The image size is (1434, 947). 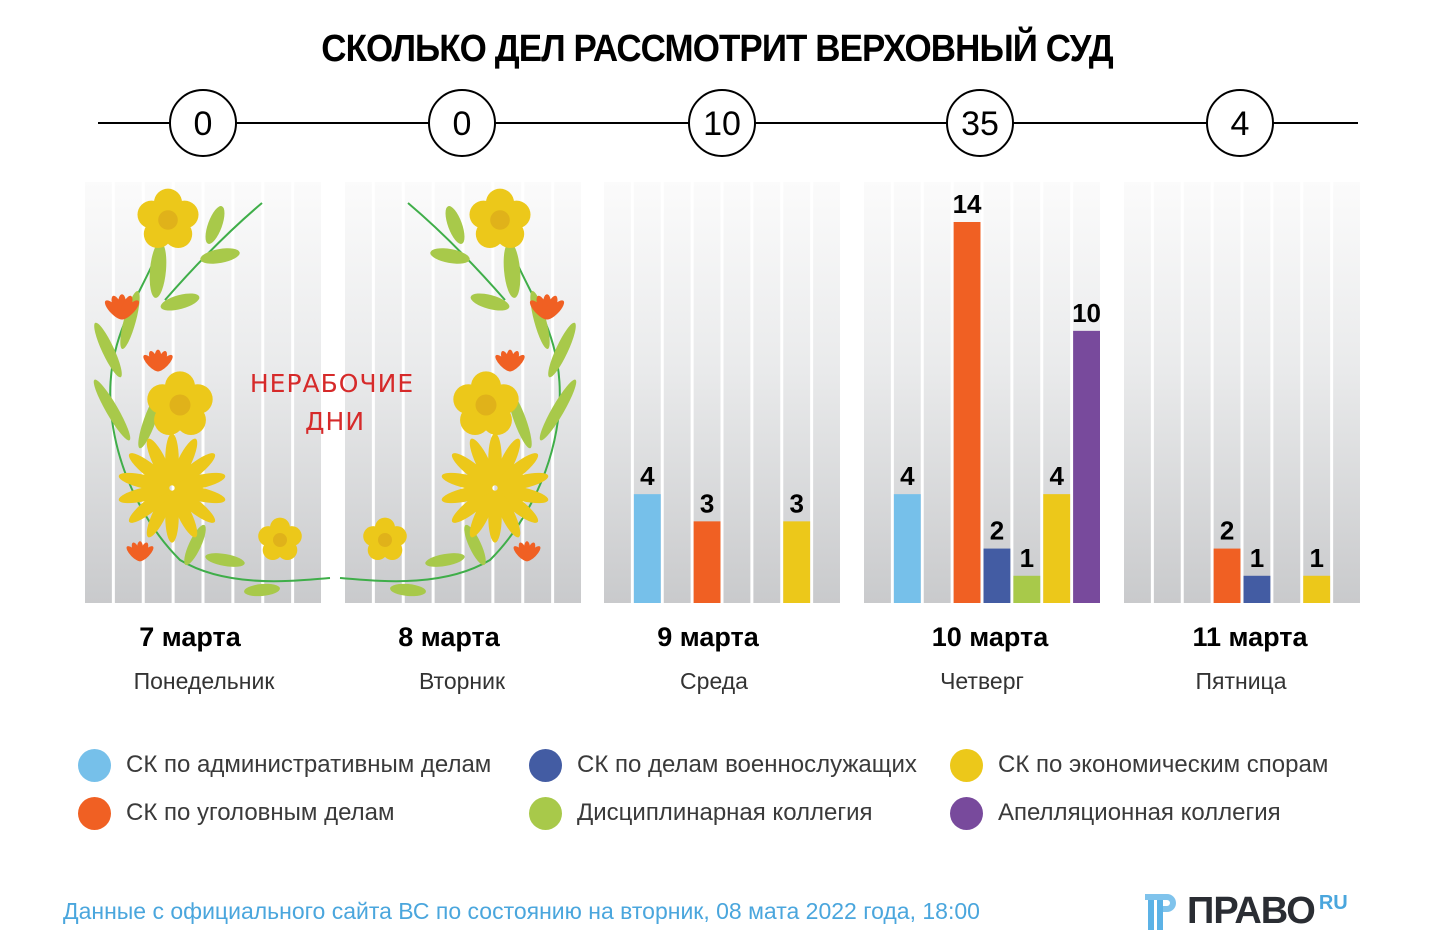 I want to click on total-label: 4, so click(x=1240, y=124).